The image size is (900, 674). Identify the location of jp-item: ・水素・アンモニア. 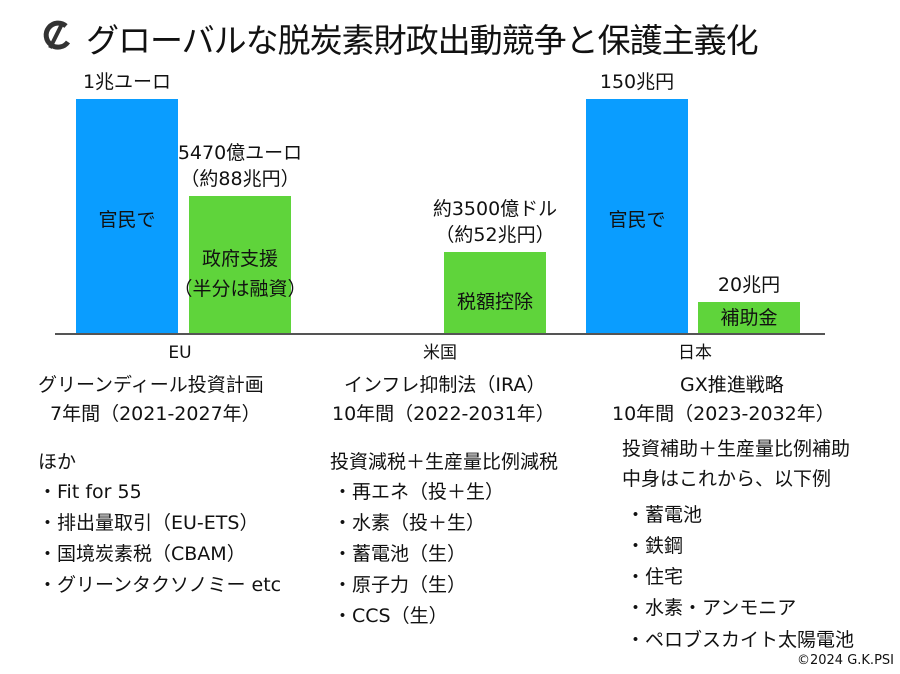
(711, 608).